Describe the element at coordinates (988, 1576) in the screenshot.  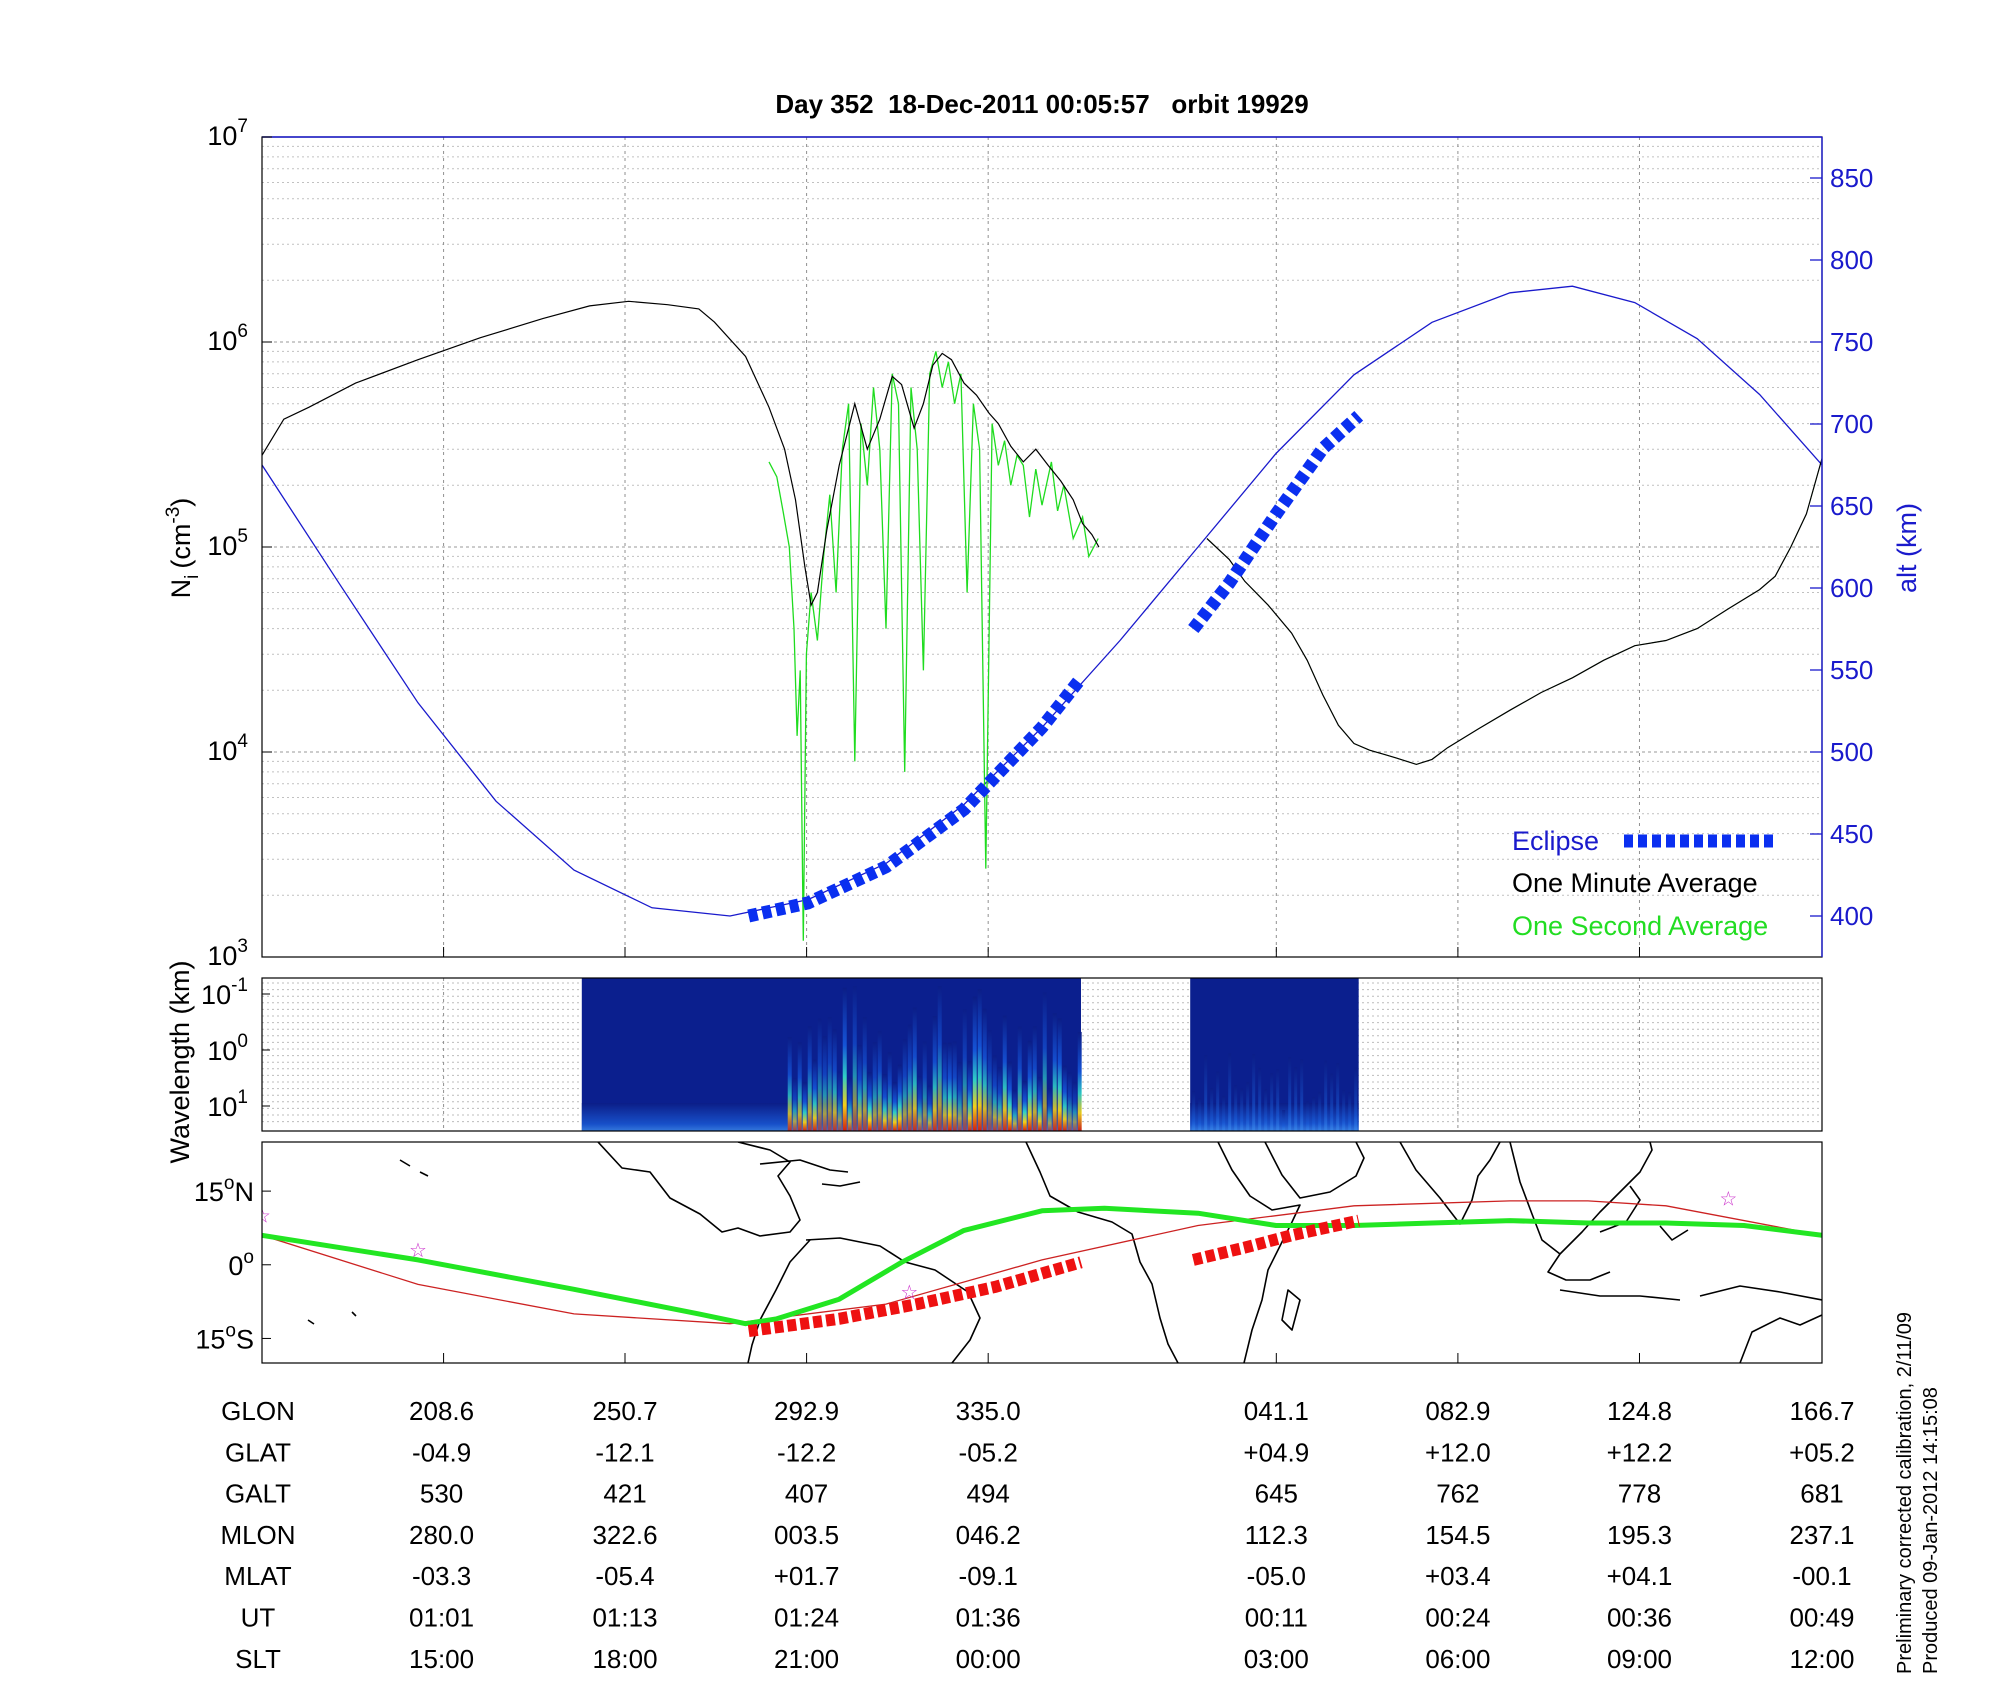
I see `table-cell: -09.1` at that location.